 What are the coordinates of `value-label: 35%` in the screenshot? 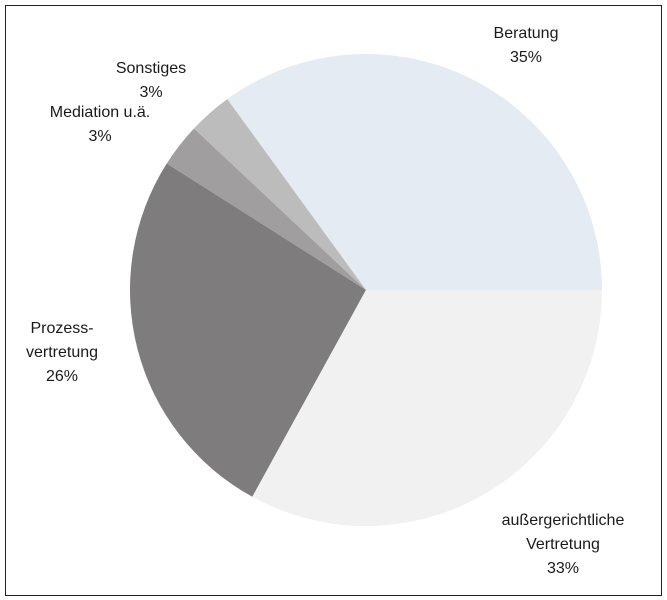 It's located at (526, 57).